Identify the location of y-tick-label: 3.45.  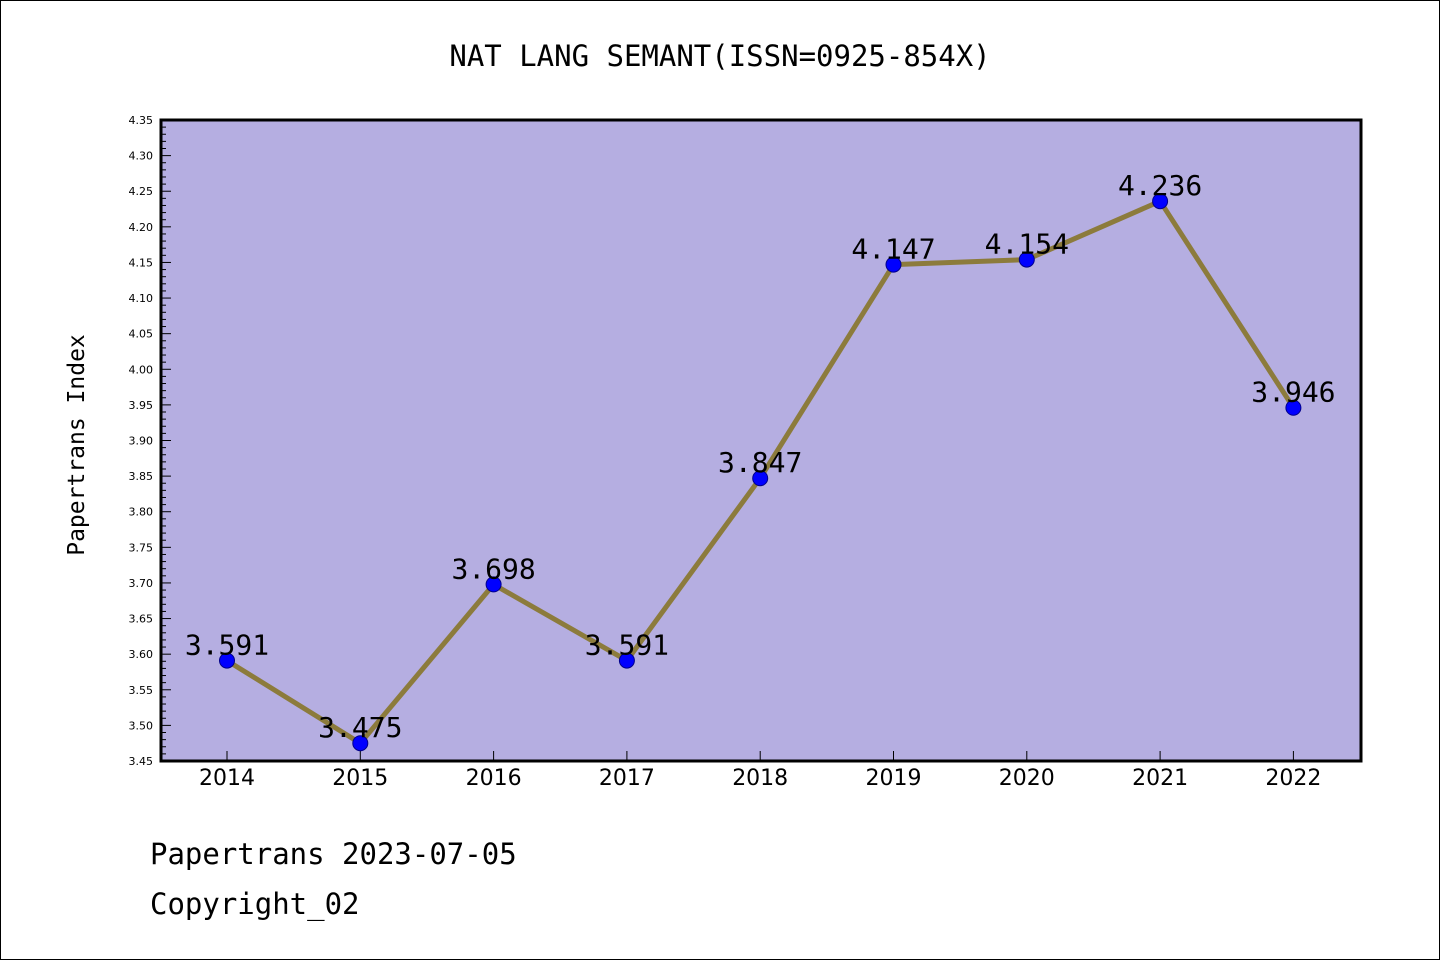
(141, 761).